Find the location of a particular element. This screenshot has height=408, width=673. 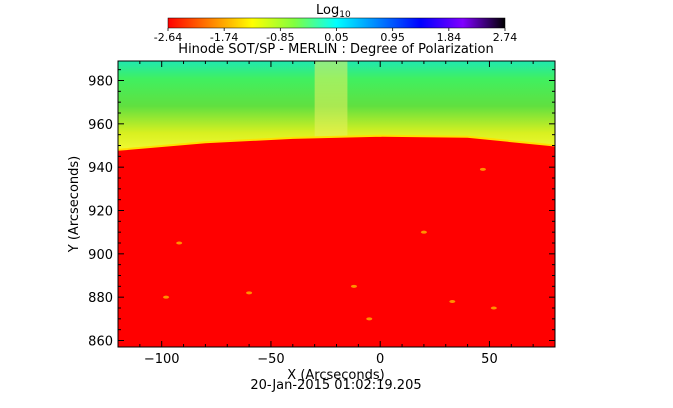

colorbar-tick-label: 2.74 is located at coordinates (505, 37).